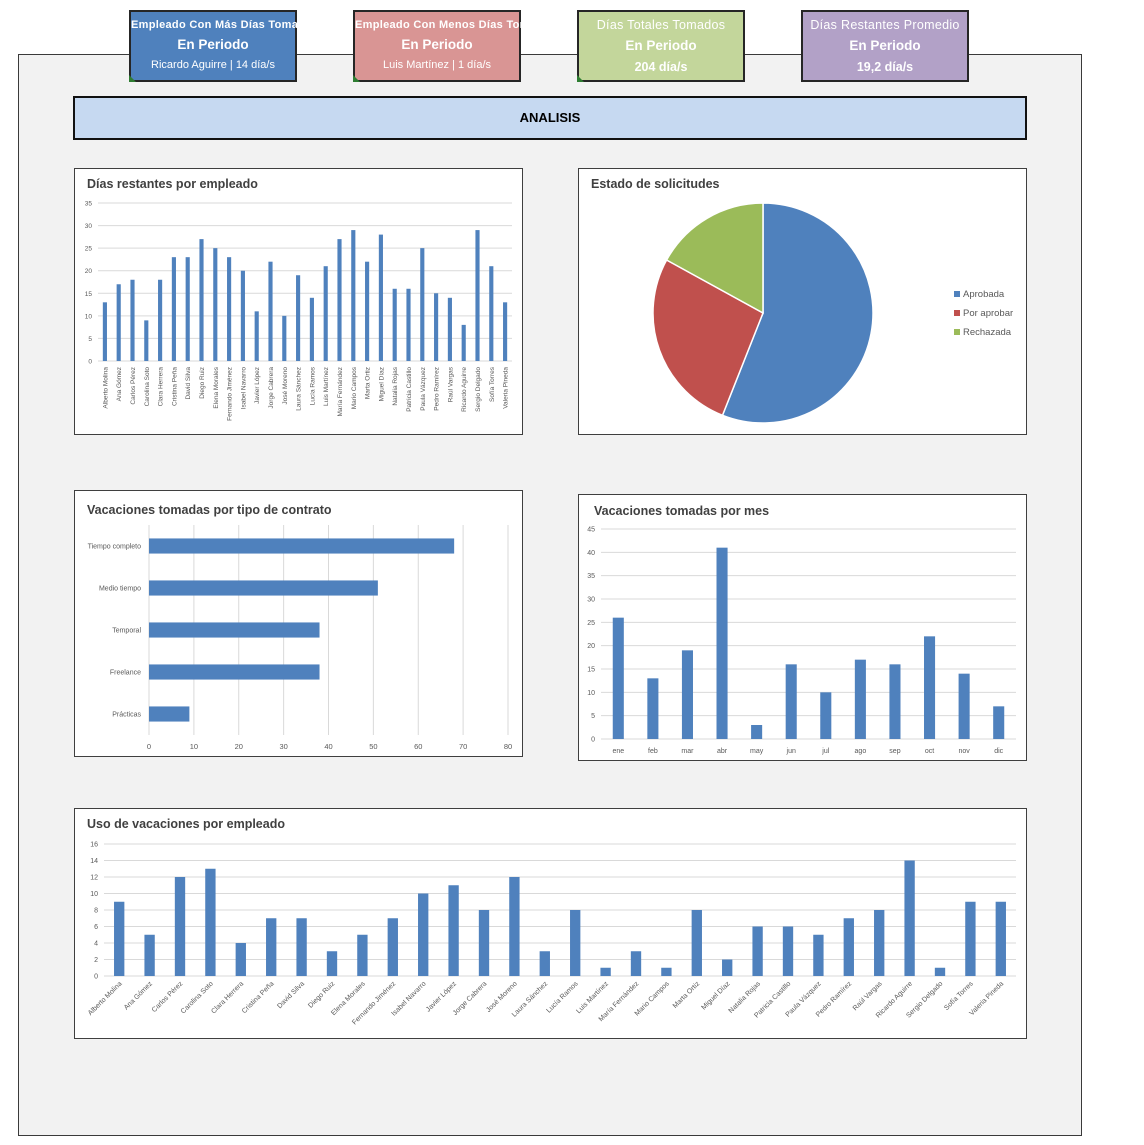 The height and width of the screenshot is (1145, 1144). Describe the element at coordinates (655, 184) in the screenshot. I see `chart-title: Estado de solicitudes` at that location.